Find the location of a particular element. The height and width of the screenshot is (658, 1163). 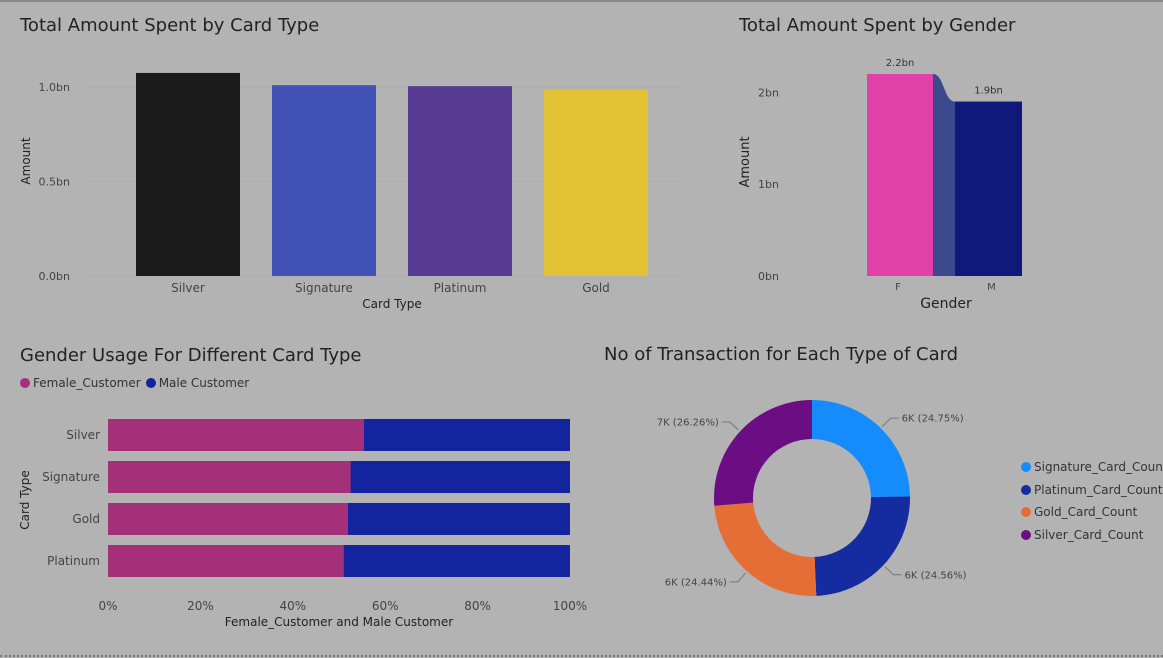

transactions-title: No of Transaction for Each Type of Card is located at coordinates (781, 354).